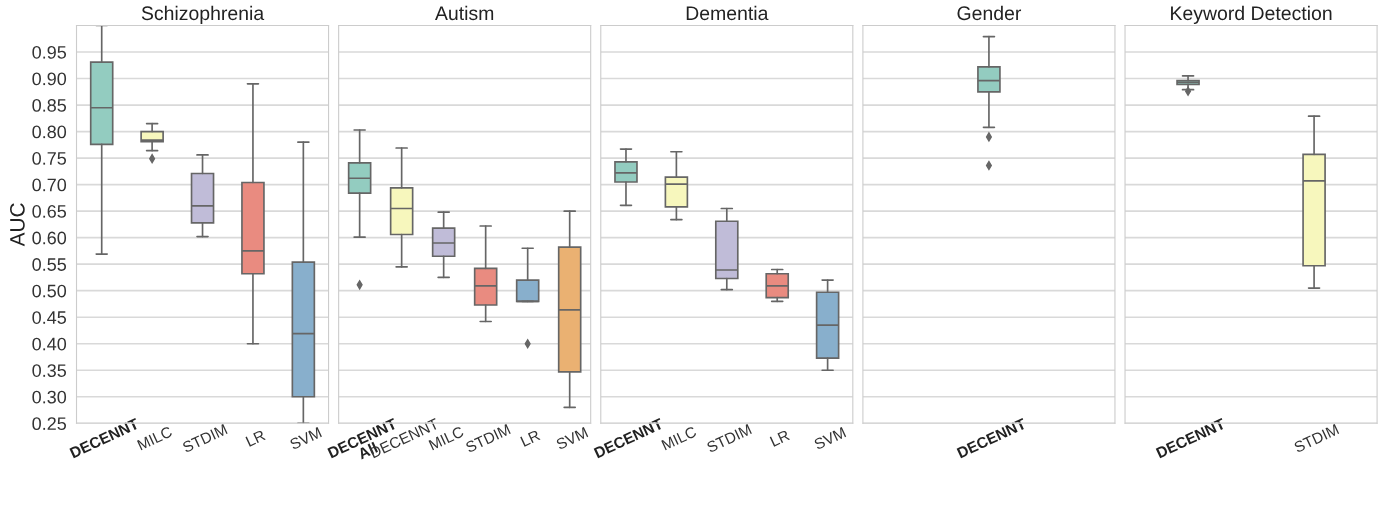 Image resolution: width=1391 pixels, height=510 pixels. What do you see at coordinates (49, 344) in the screenshot?
I see `y-tick-label: 0.40` at bounding box center [49, 344].